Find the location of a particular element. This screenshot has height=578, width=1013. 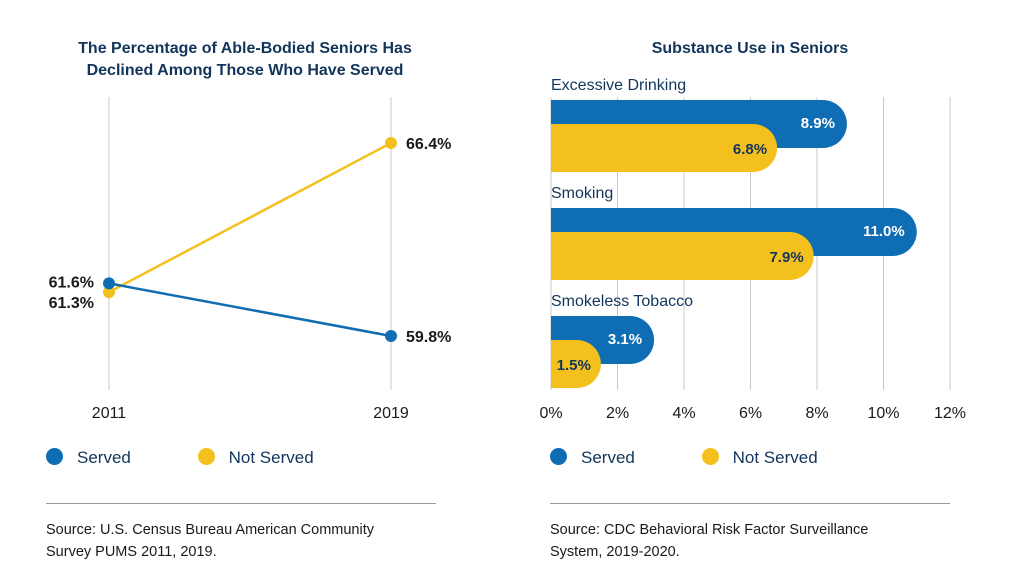

data-point-served-2011 is located at coordinates (109, 283).